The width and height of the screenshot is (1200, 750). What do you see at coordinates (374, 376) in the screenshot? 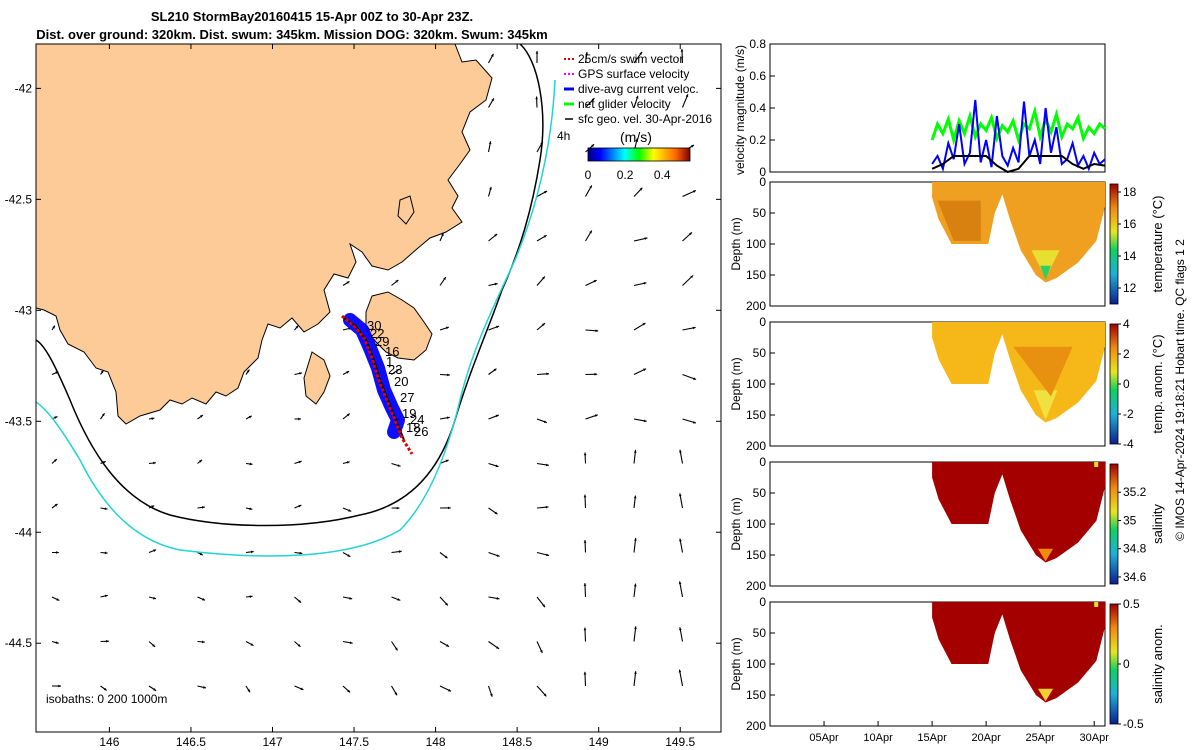
I see `glider-track-dive-avg` at bounding box center [374, 376].